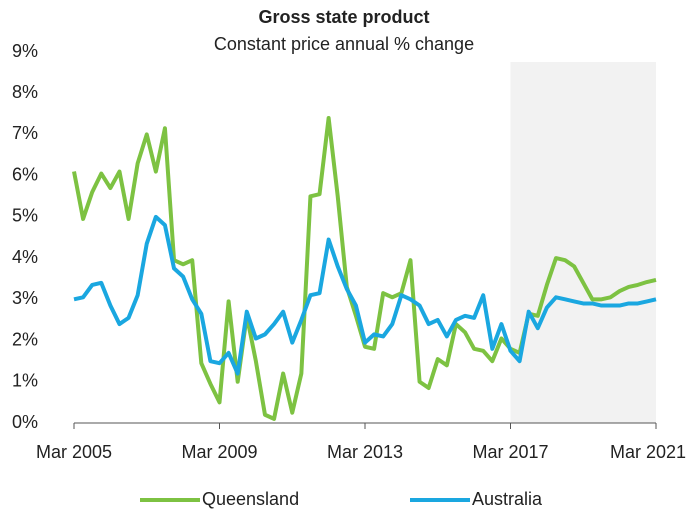 The width and height of the screenshot is (689, 518). What do you see at coordinates (25, 92) in the screenshot?
I see `y-tick-label: 8%` at bounding box center [25, 92].